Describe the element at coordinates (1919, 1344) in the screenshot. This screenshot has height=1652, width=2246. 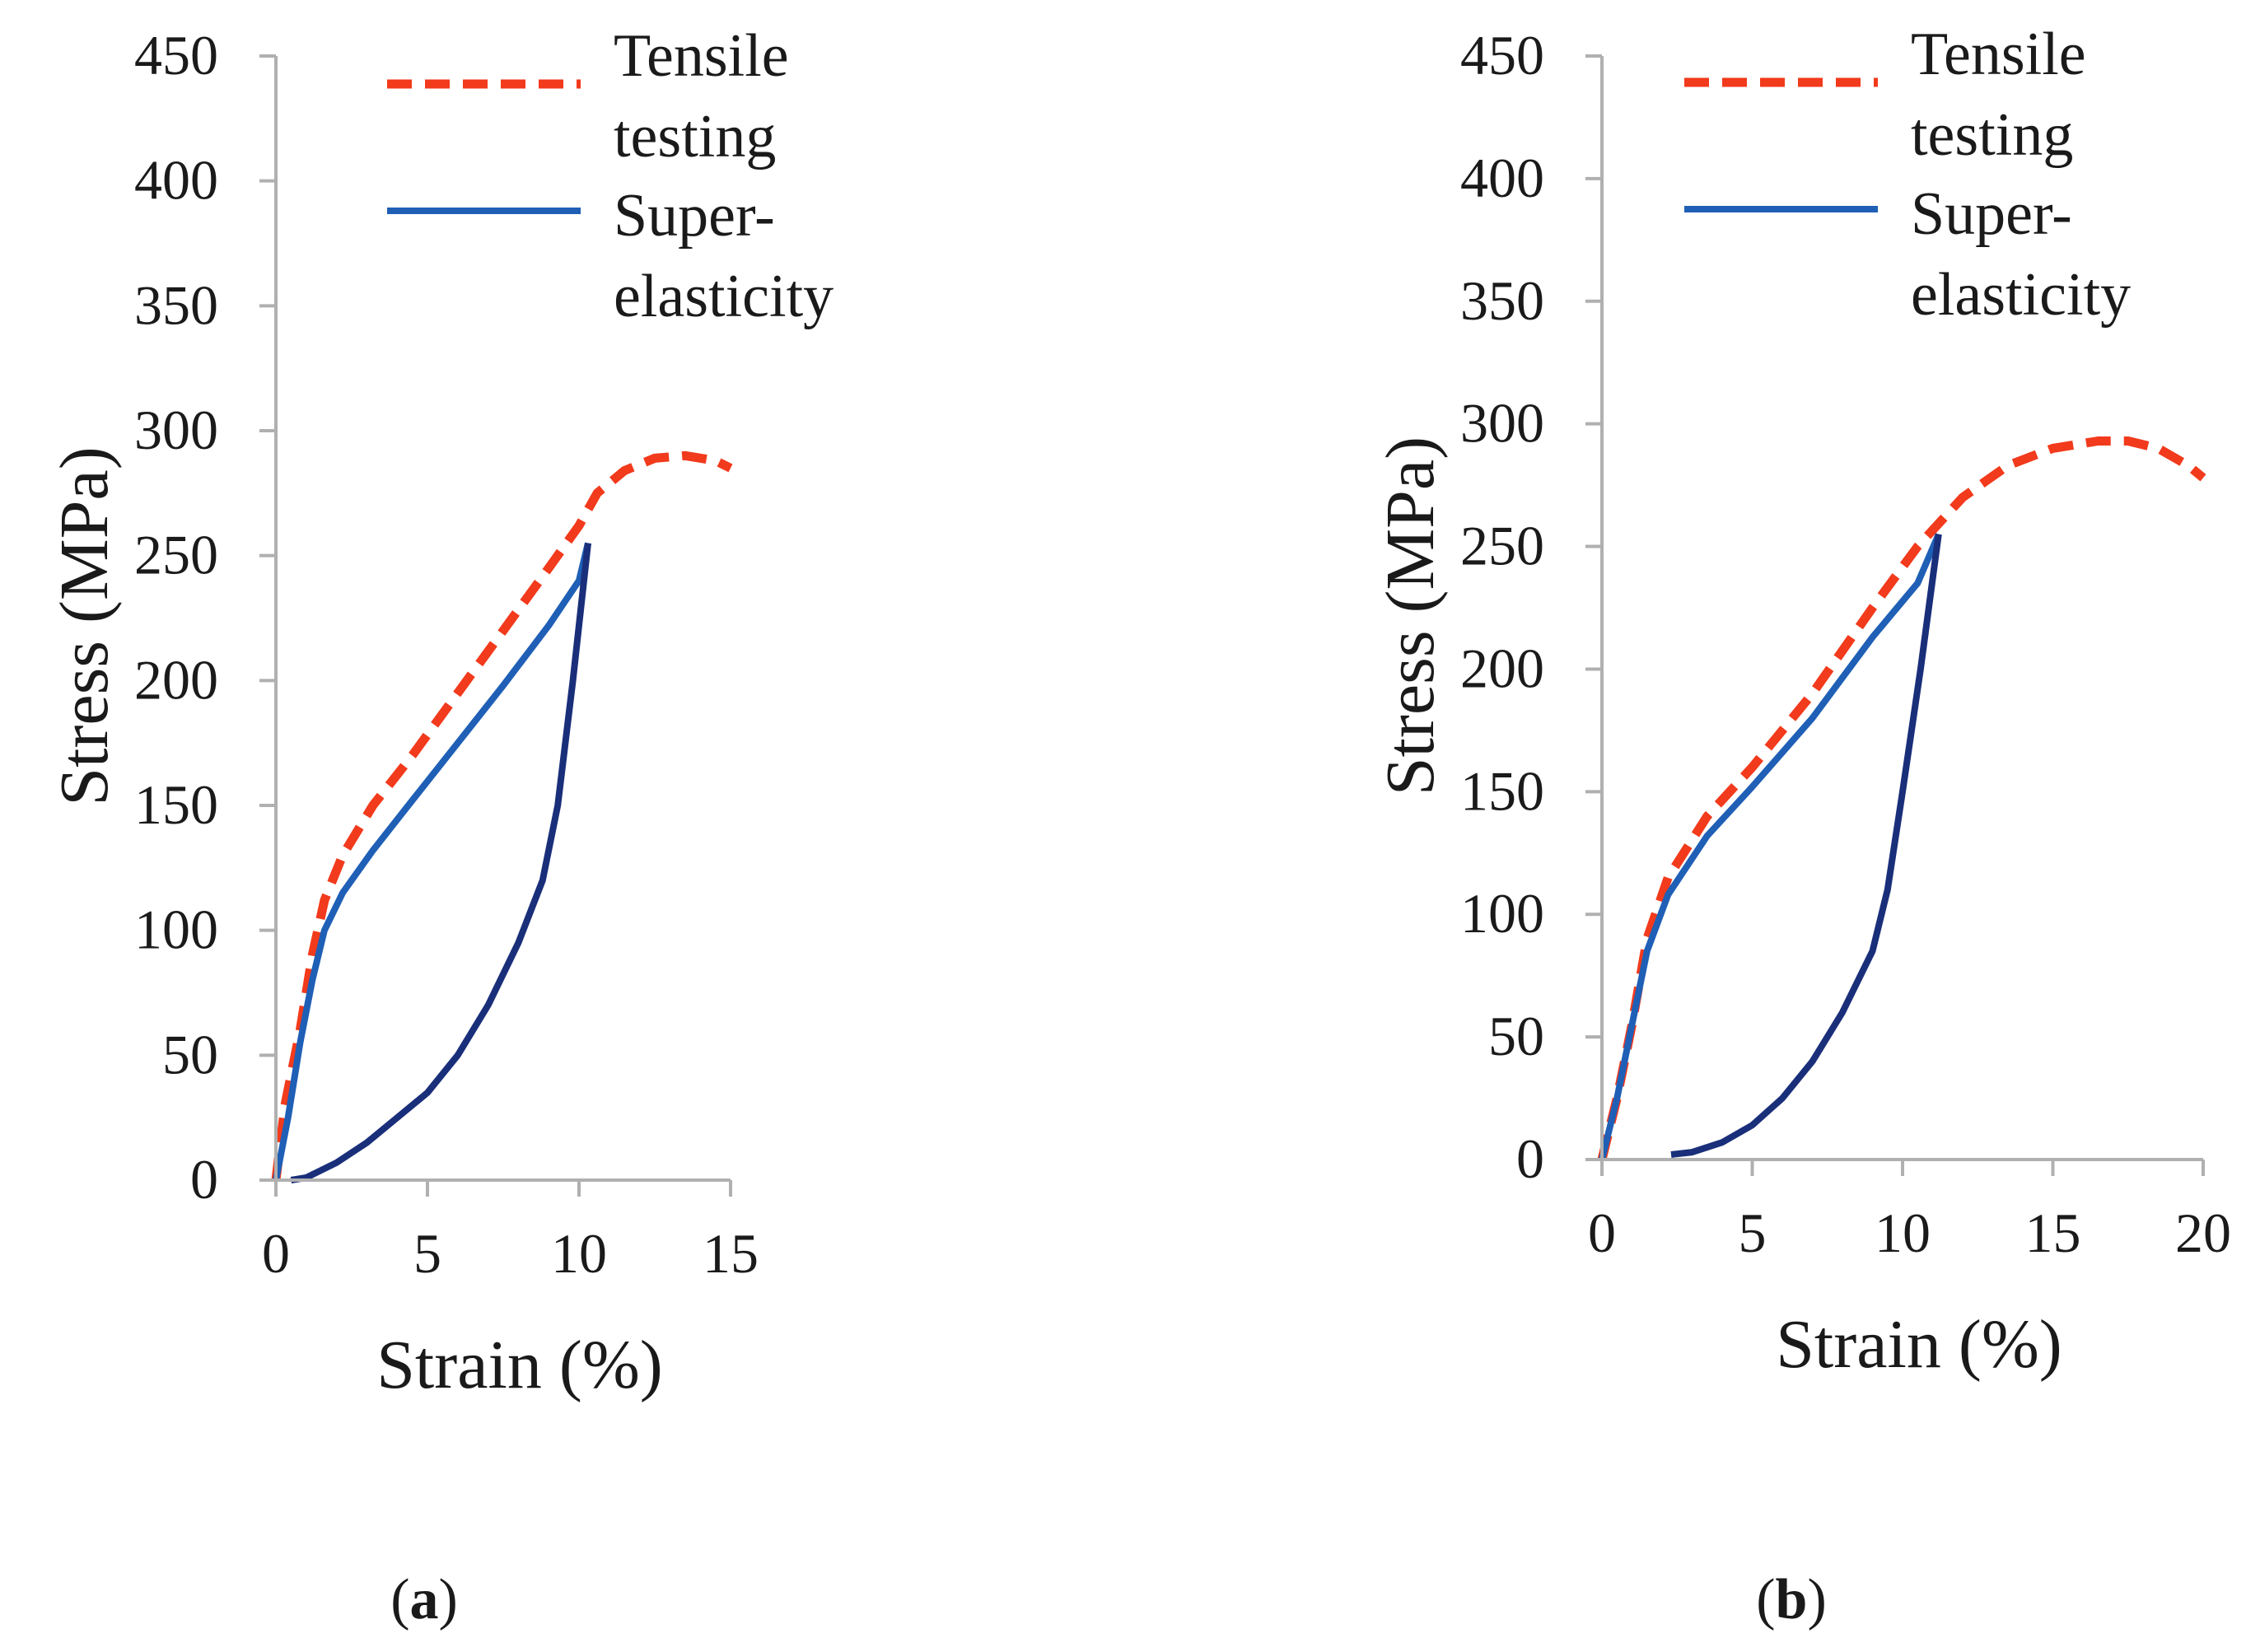
I see `x-axis-title-b: Strain (%)` at that location.